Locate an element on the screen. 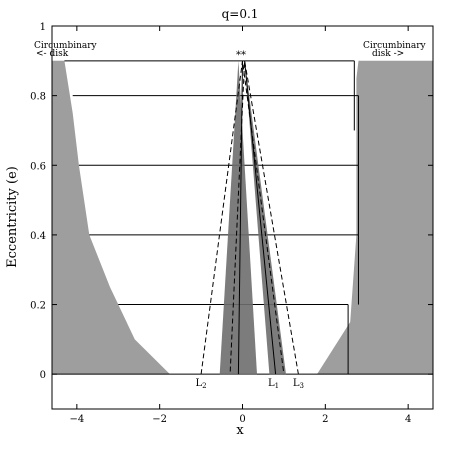  y-tick-label: 0.2 is located at coordinates (38, 306).